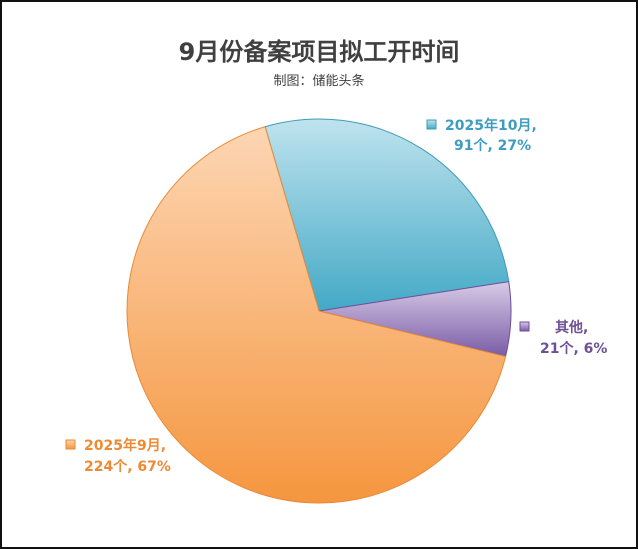 This screenshot has width=638, height=549. I want to click on chart-subtitle: 制图：储能头条, so click(319, 81).